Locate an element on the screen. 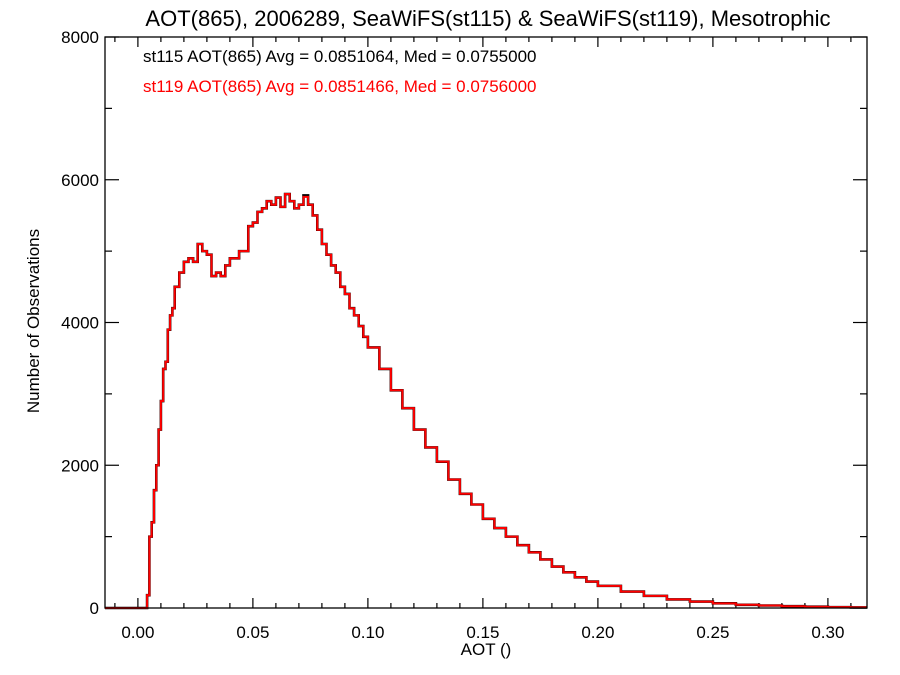 The height and width of the screenshot is (675, 900). x-tick-label: 0.30 is located at coordinates (827, 632).